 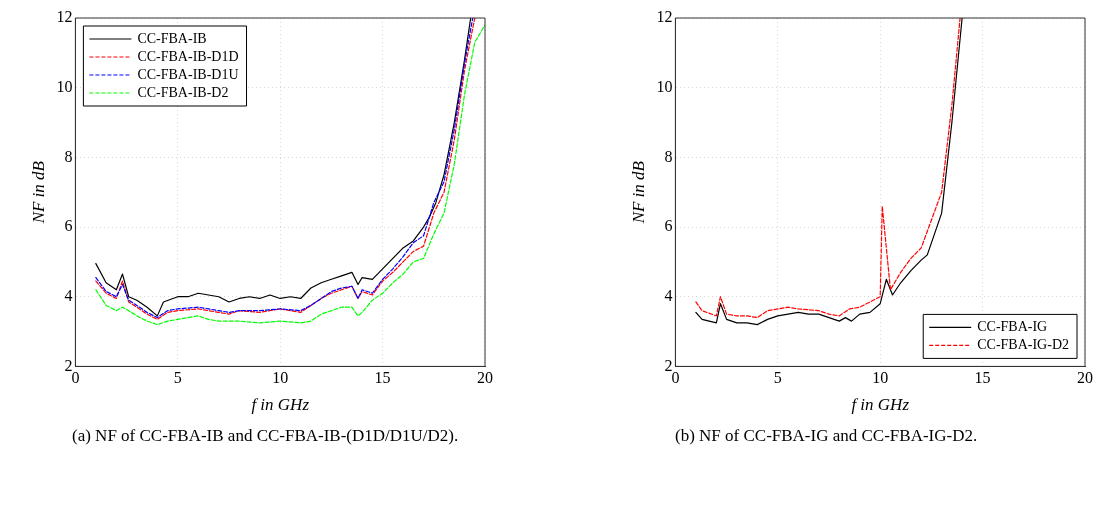 I want to click on legend-label: CC-FBA-IB, so click(x=172, y=38).